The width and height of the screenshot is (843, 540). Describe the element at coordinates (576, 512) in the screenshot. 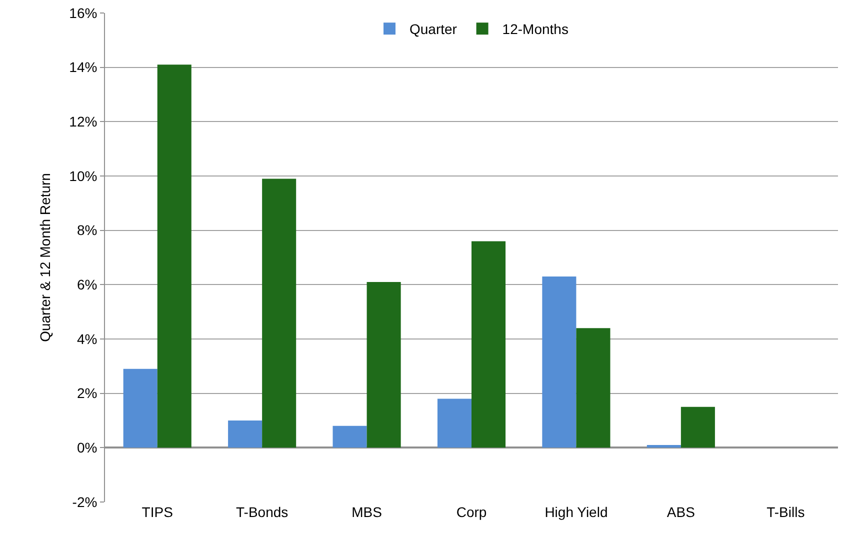

I see `x-tick-label: High Yield` at that location.